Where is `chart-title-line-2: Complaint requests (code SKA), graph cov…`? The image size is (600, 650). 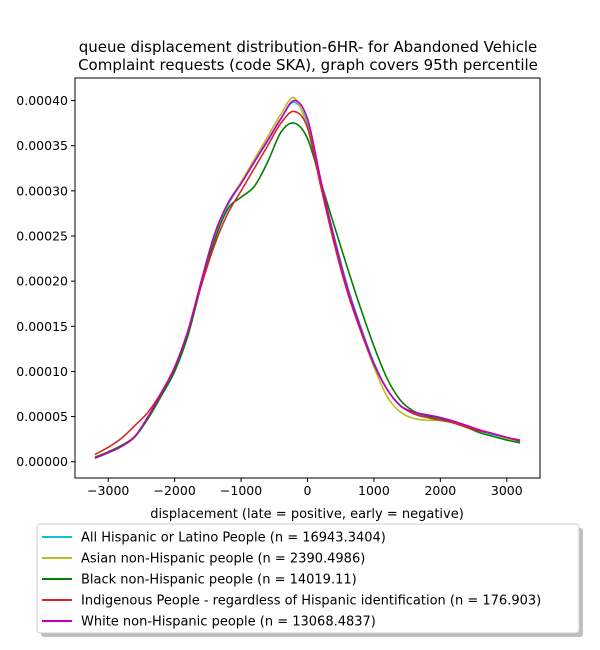 chart-title-line-2: Complaint requests (code SKA), graph cov… is located at coordinates (308, 65).